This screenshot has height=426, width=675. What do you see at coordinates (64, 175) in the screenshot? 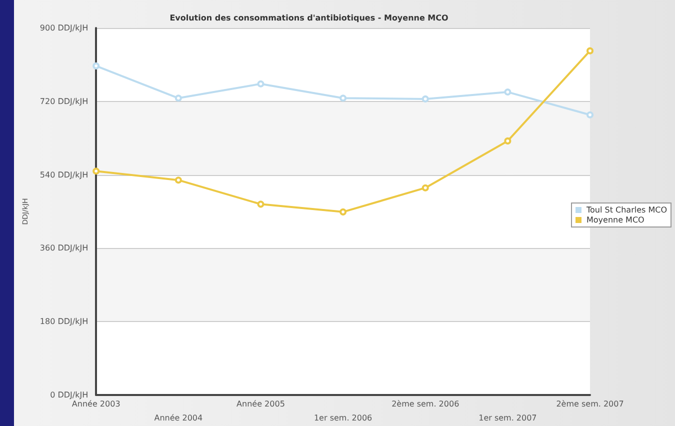
I see `y-tick-label: 540 DDJ/kJH` at bounding box center [64, 175].